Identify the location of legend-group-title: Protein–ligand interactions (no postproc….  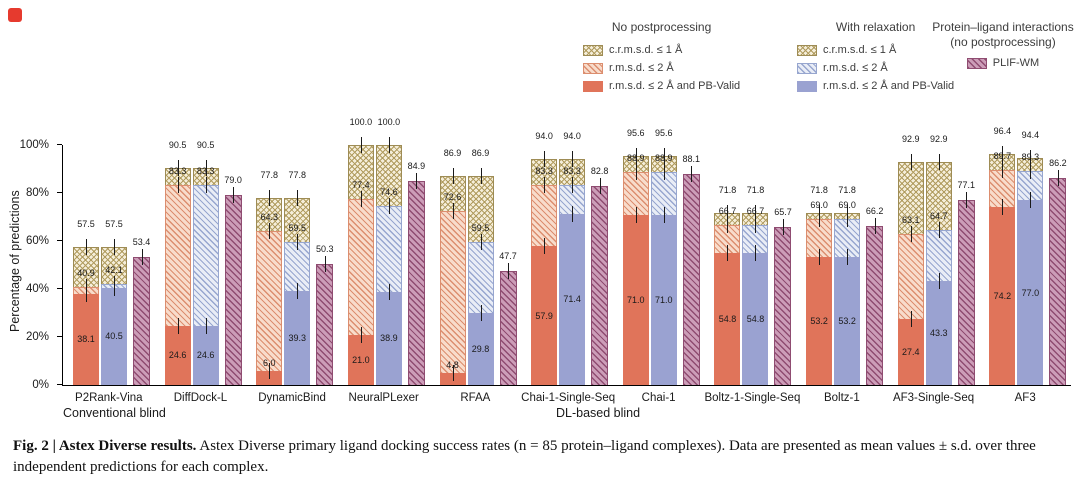
(1003, 34).